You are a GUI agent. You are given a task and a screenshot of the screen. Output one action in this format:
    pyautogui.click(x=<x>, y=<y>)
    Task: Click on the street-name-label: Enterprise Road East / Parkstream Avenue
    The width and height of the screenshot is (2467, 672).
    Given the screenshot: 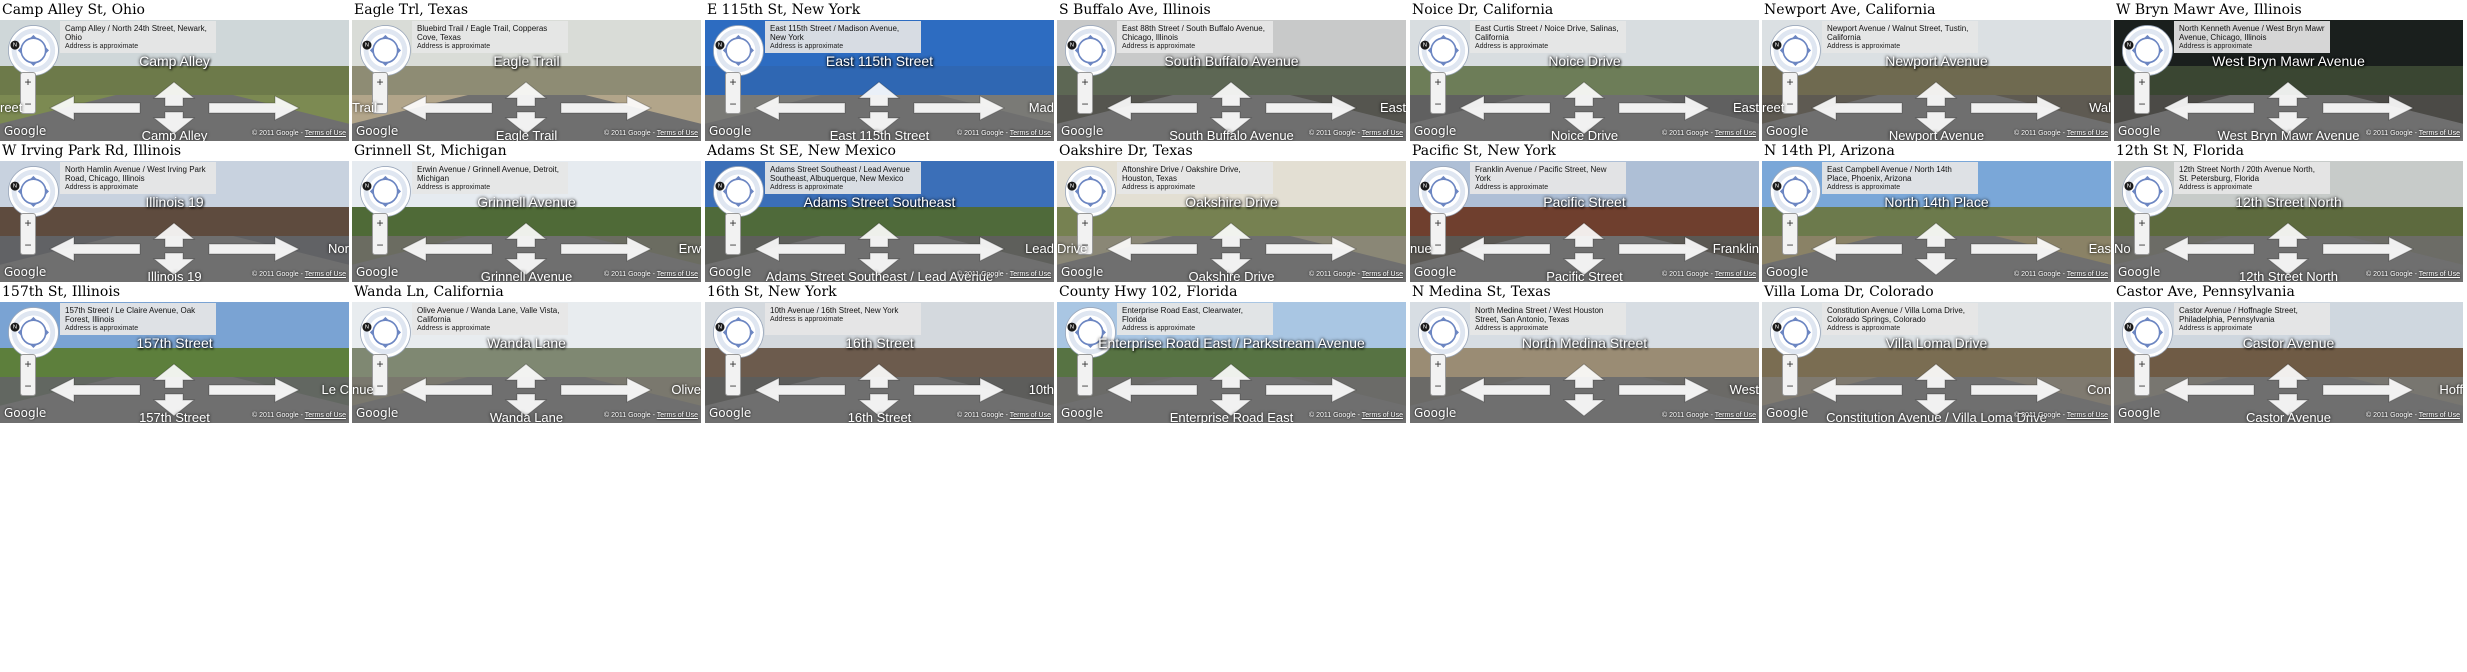 What is the action you would take?
    pyautogui.click(x=1231, y=343)
    